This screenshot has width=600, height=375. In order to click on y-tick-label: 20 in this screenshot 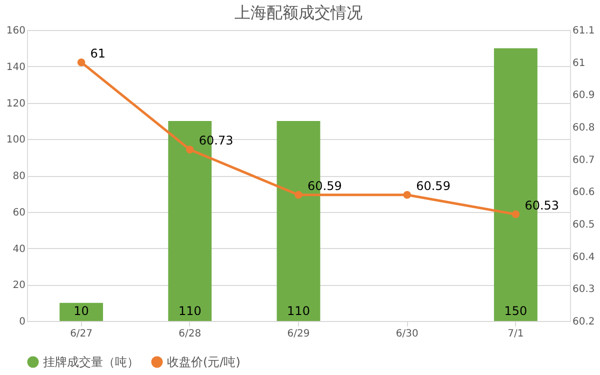, I will do `click(19, 286)`.